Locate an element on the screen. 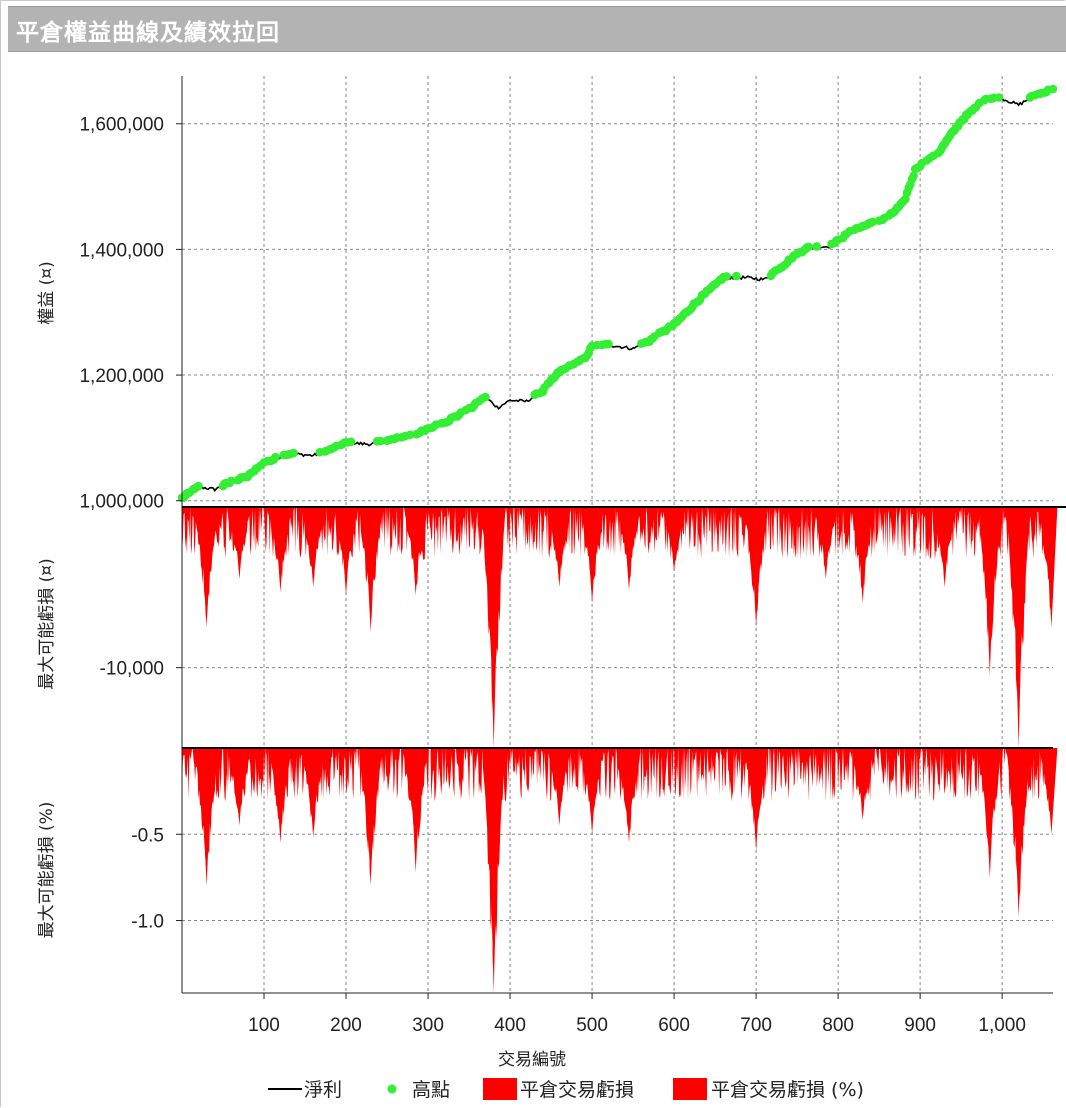  y-tick-label: -1.0 is located at coordinates (147, 922).